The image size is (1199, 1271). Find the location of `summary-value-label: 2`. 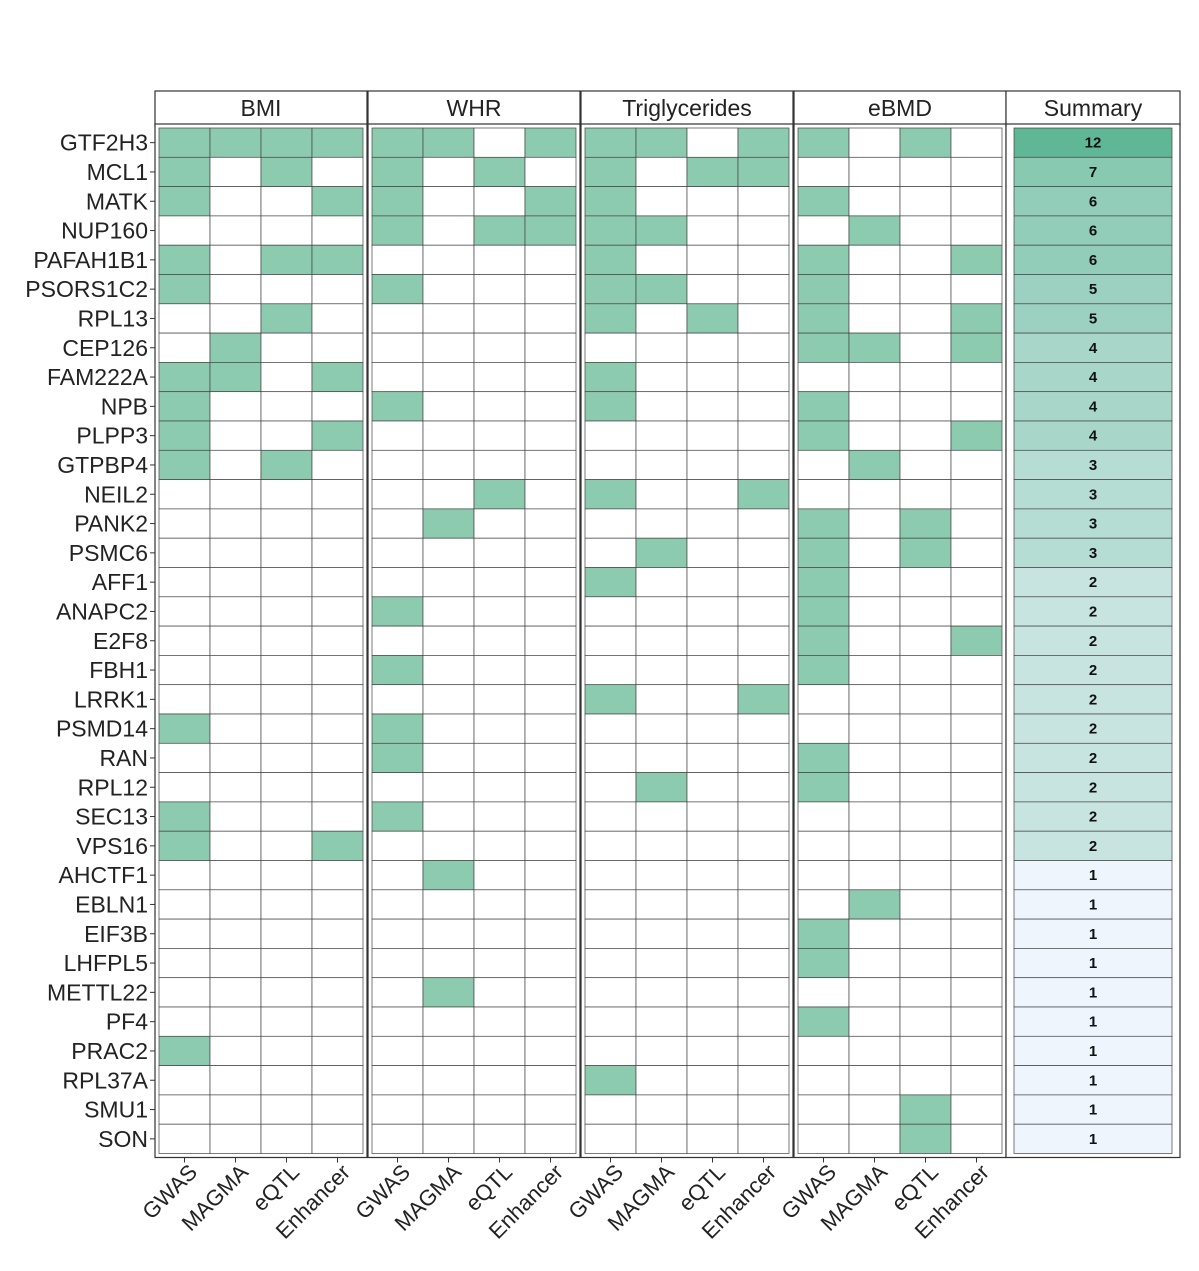

summary-value-label: 2 is located at coordinates (1093, 846).